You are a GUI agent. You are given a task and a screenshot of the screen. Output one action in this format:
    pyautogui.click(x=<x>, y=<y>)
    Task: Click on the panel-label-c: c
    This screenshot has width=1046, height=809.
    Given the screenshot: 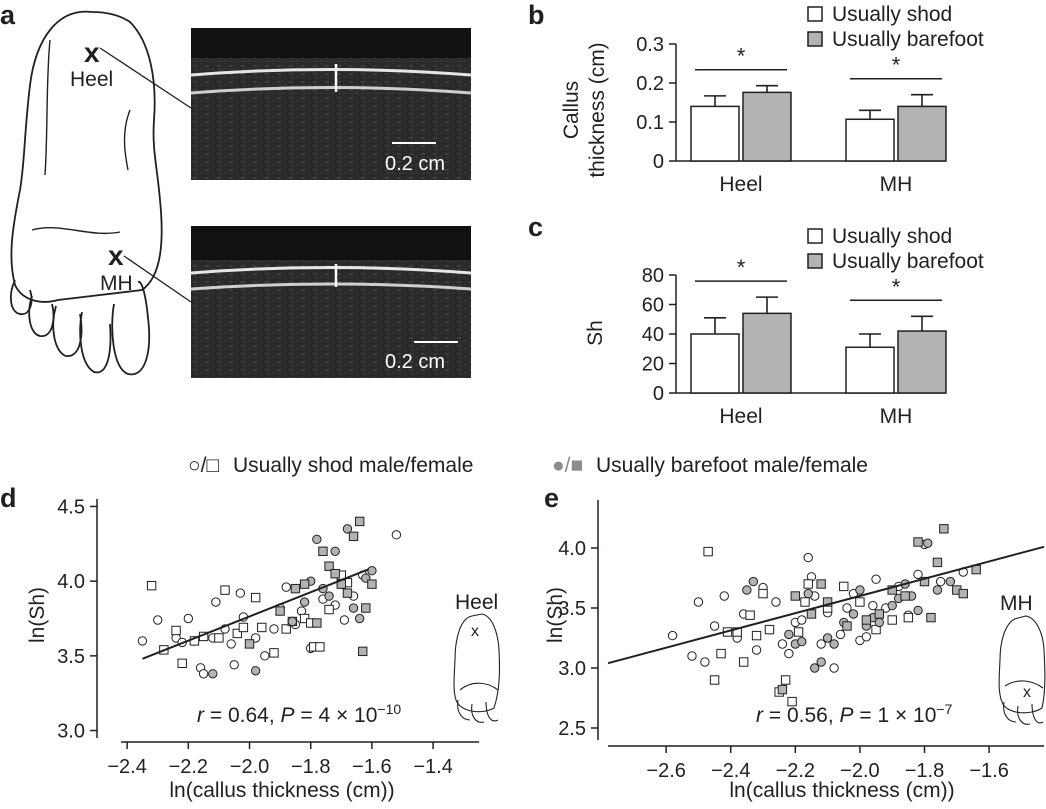 What is the action you would take?
    pyautogui.click(x=535, y=227)
    